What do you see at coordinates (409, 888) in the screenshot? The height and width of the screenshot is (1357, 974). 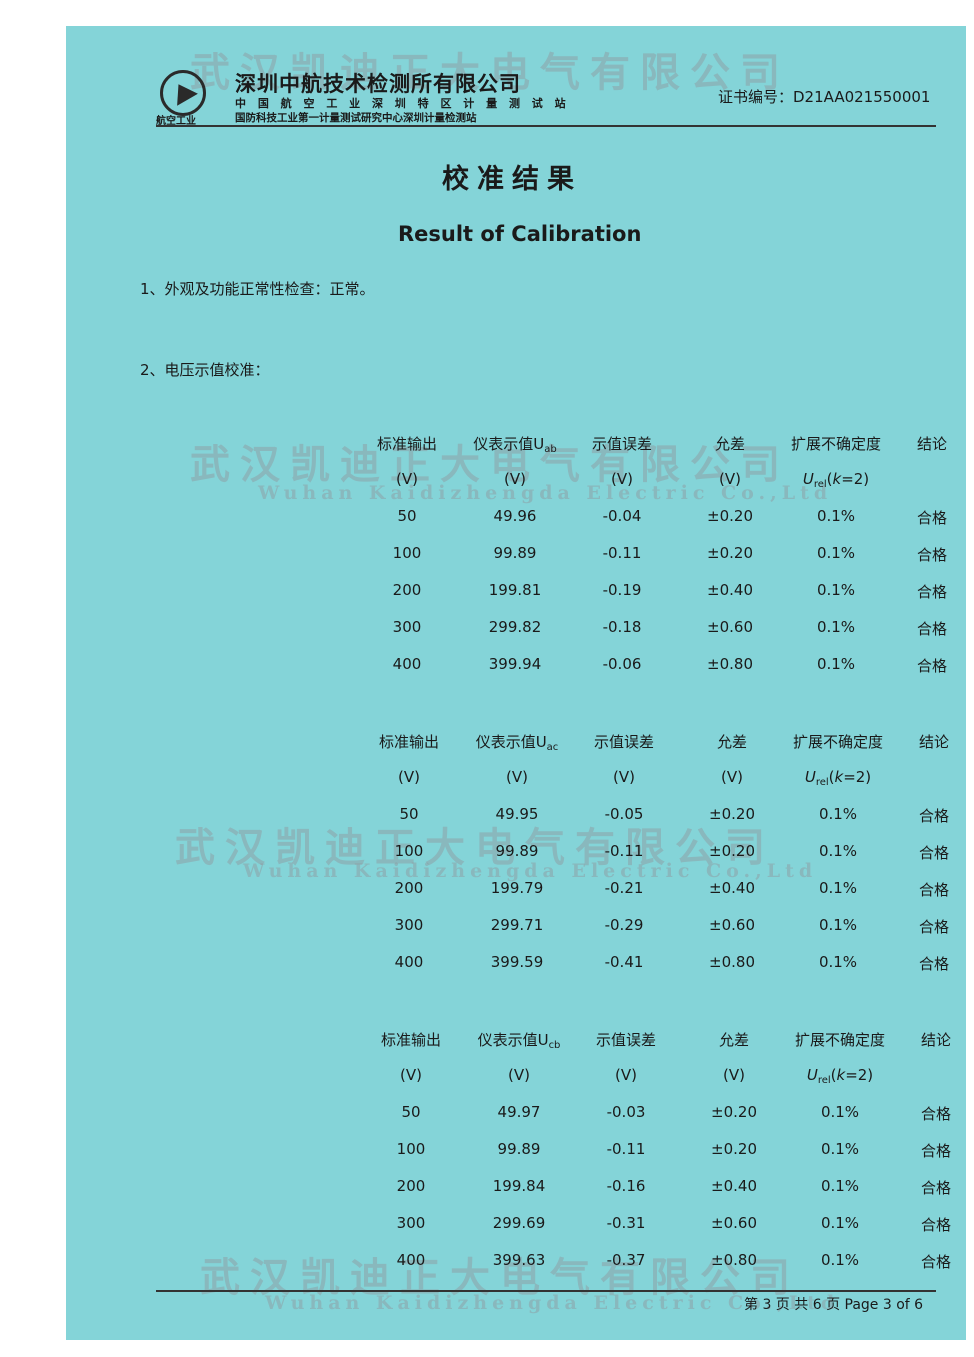 I see `table-cell: 200` at bounding box center [409, 888].